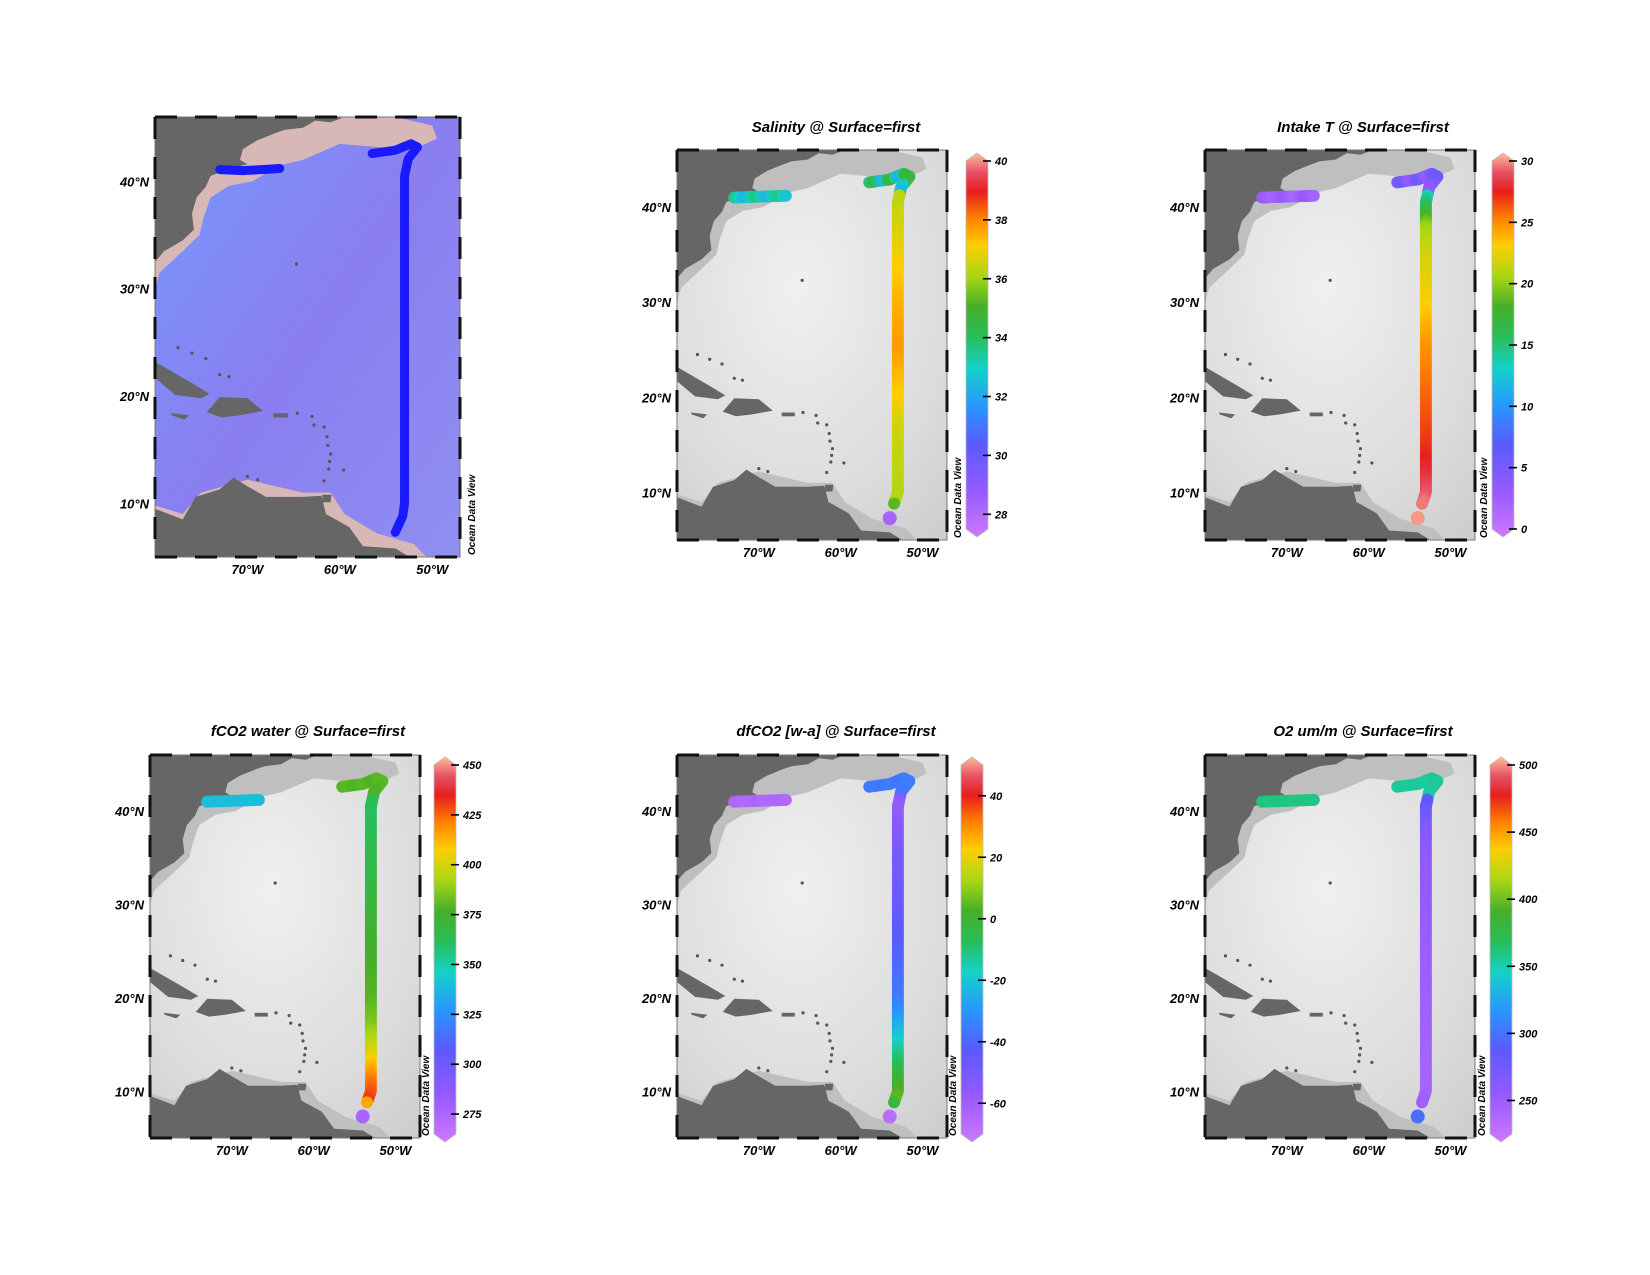 This screenshot has width=1650, height=1275. I want to click on colorbar-tick-label: 250, so click(1528, 1101).